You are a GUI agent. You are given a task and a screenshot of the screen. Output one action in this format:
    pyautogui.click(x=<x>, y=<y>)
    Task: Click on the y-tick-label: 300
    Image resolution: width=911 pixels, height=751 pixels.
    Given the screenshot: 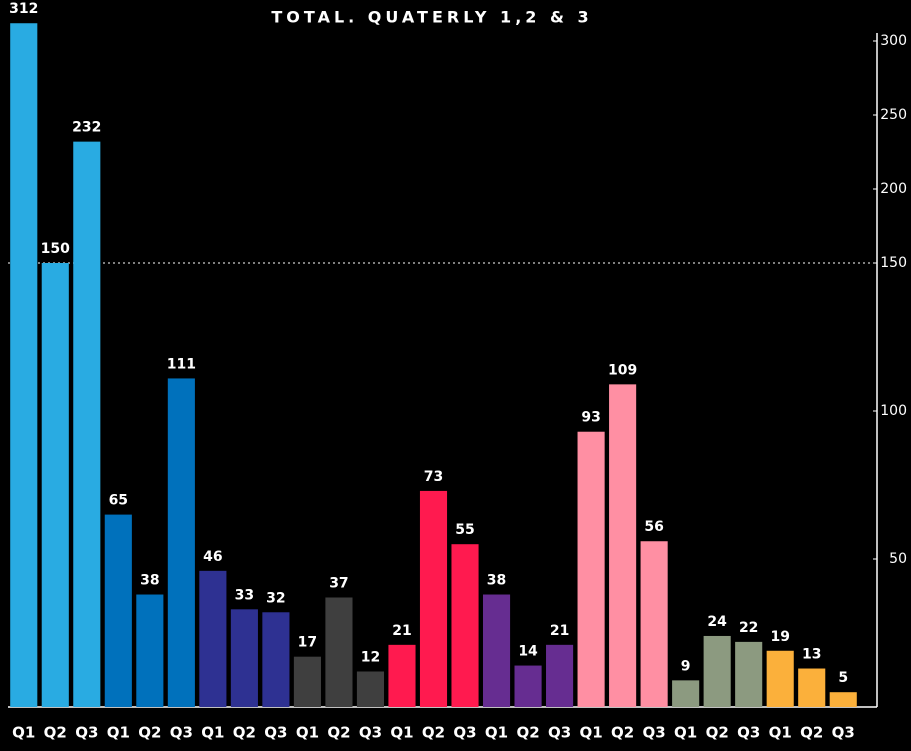 What is the action you would take?
    pyautogui.click(x=893, y=41)
    